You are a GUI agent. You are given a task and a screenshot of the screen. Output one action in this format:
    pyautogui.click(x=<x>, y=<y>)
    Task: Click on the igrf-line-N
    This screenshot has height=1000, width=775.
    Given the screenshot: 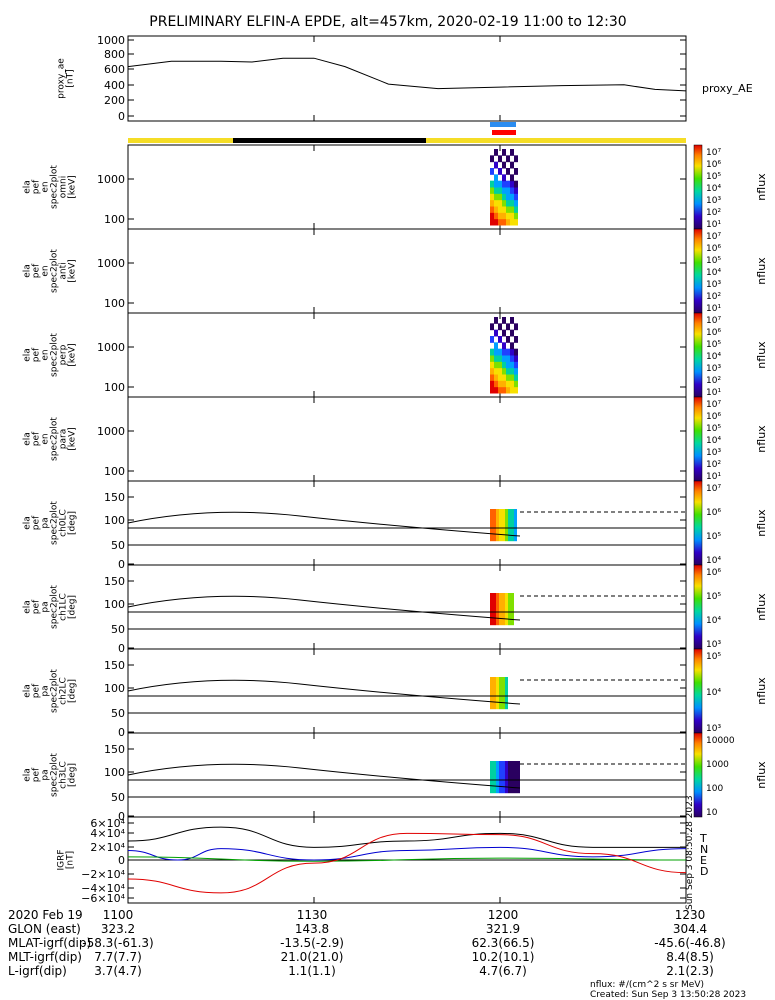 What is the action you would take?
    pyautogui.click(x=407, y=853)
    